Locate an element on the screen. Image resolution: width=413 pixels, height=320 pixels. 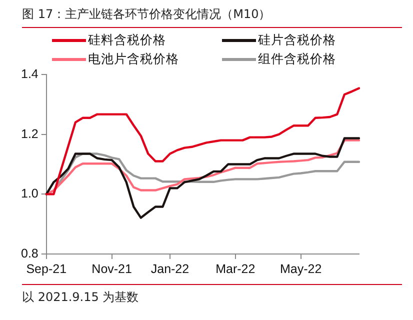
x-tick-label: Mar-22 is located at coordinates (236, 269).